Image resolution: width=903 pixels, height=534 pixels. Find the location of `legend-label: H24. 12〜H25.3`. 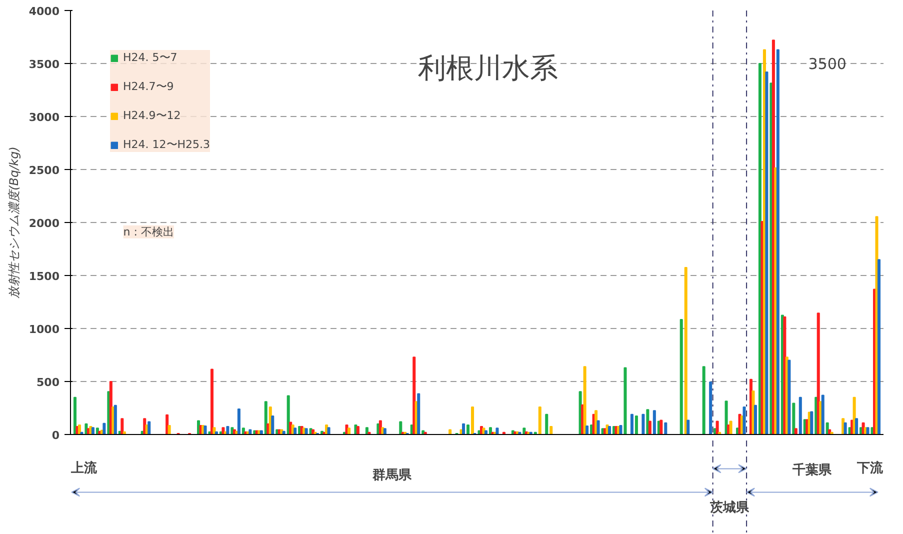

legend-label: H24. 12〜H25.3 is located at coordinates (166, 144).